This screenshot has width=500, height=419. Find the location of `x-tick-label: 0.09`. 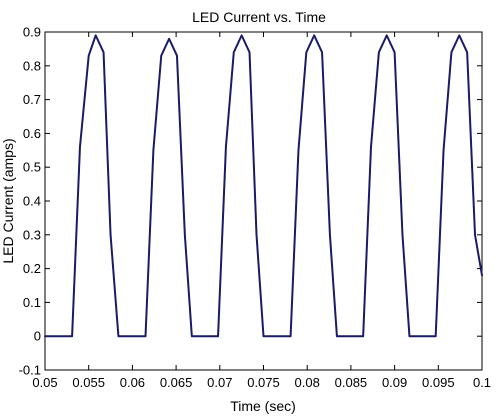

x-tick-label: 0.09 is located at coordinates (394, 382).